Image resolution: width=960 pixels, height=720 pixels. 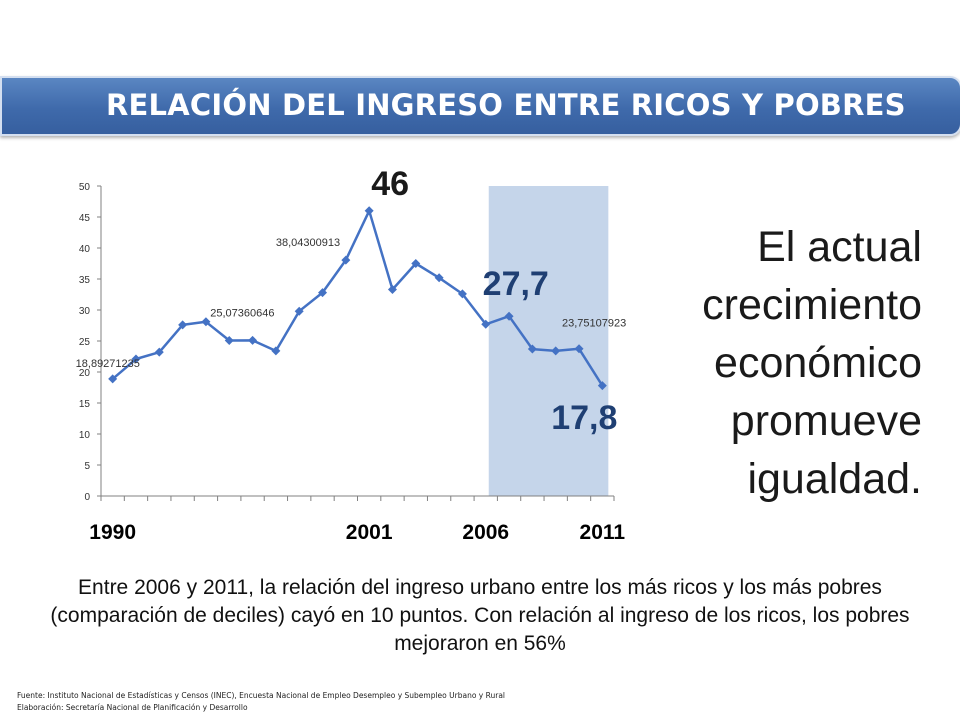 I want to click on callout-2011: 17,8, so click(x=584, y=418).